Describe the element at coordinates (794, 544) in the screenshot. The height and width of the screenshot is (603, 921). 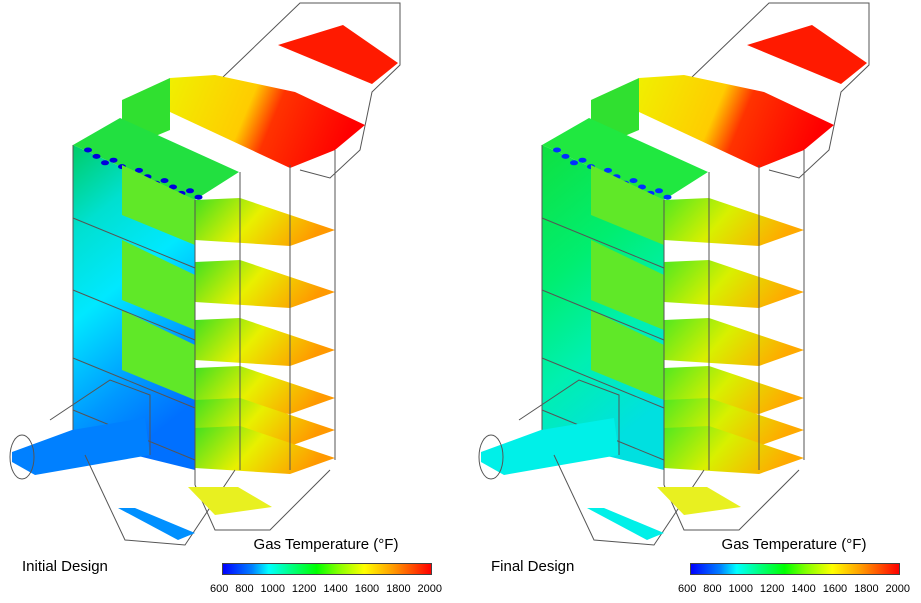
I see `colorbar-title-final: Gas Temperature (°F)` at that location.